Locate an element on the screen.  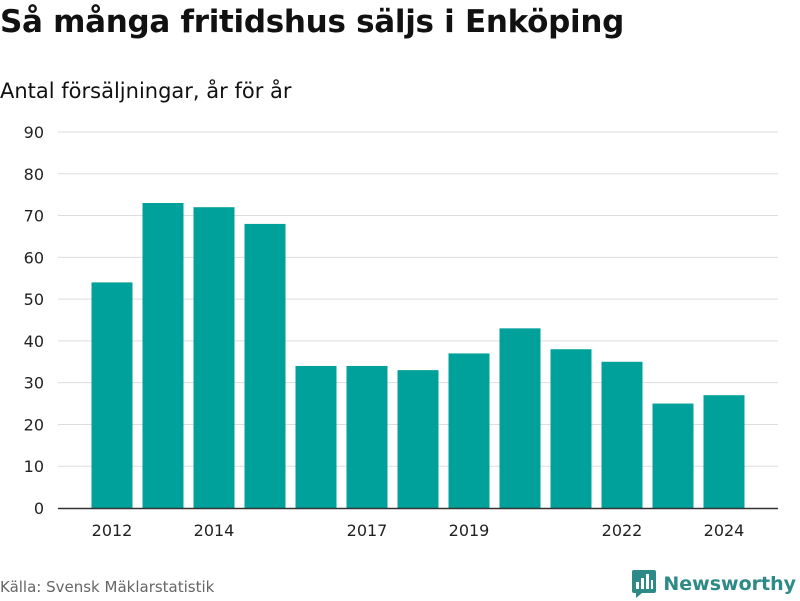
brand-name: Newsworthy is located at coordinates (729, 584).